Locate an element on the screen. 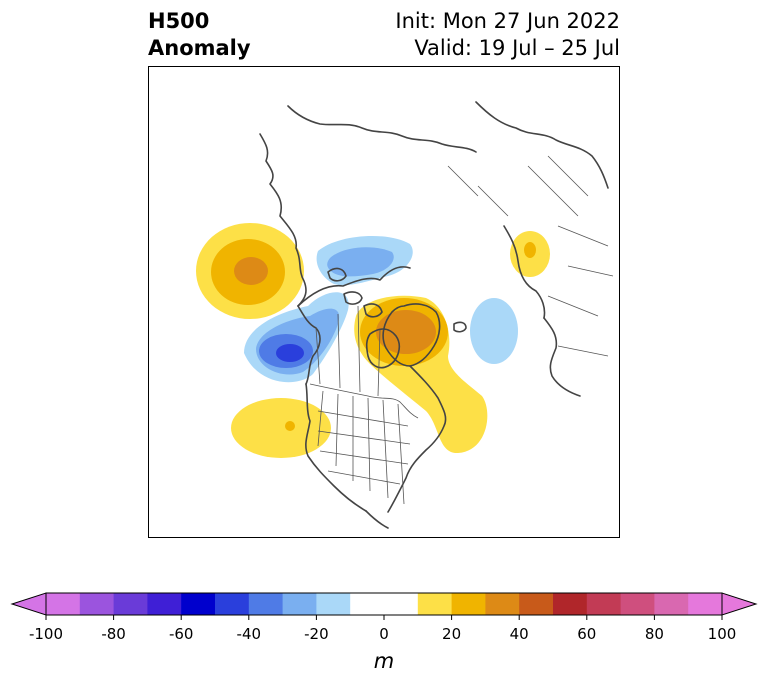 Image resolution: width=768 pixels, height=684 pixels. colorbar: -100 -80 -60 -40 -20 0 20 40 60 80 100 m is located at coordinates (384, 632).